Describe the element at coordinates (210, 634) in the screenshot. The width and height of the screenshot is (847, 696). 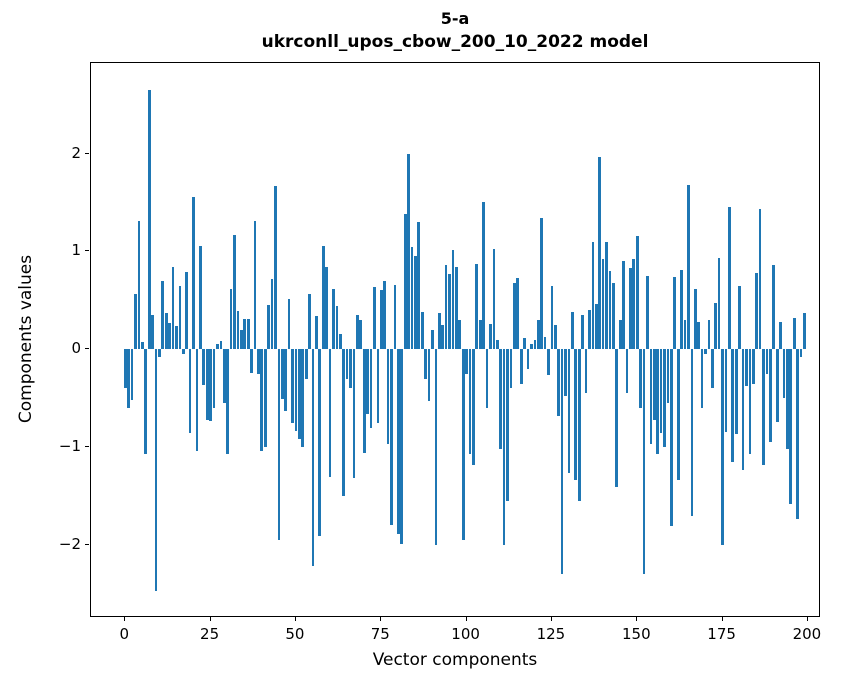
I see `x-tick-label: 25` at that location.